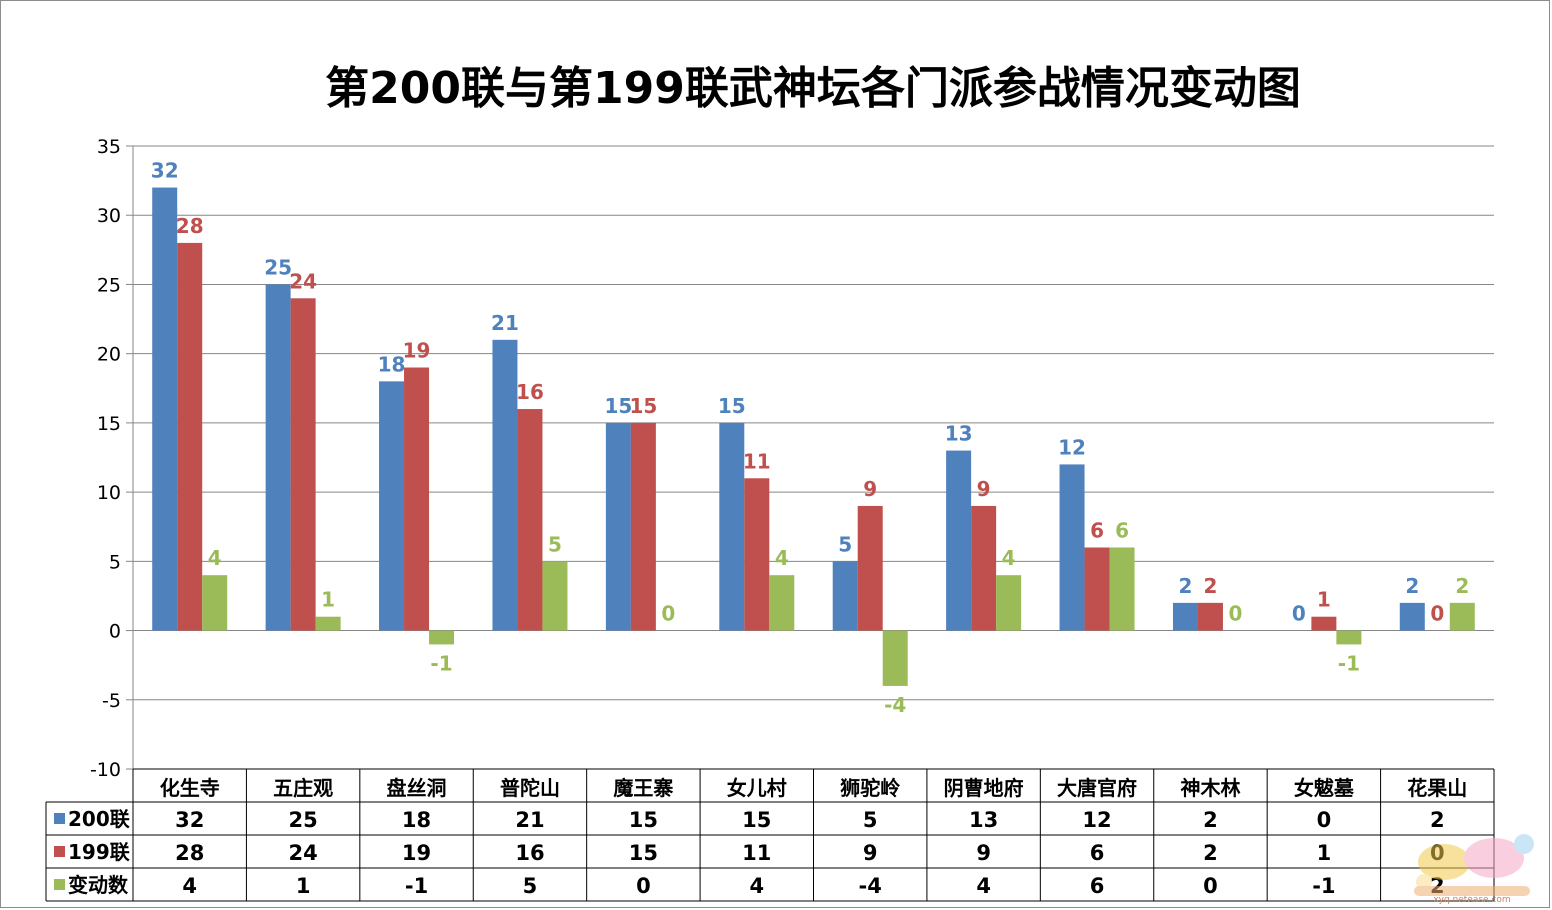 This screenshot has width=1552, height=910. Describe the element at coordinates (99, 819) in the screenshot. I see `legend-label: 200联` at that location.